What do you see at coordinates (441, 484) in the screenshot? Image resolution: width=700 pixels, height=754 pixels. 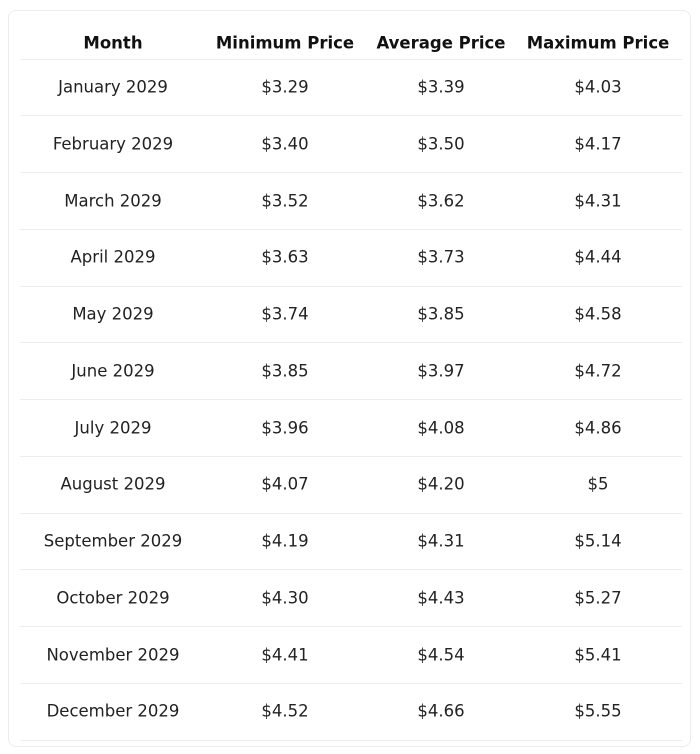 I see `price-cell: $4.20` at bounding box center [441, 484].